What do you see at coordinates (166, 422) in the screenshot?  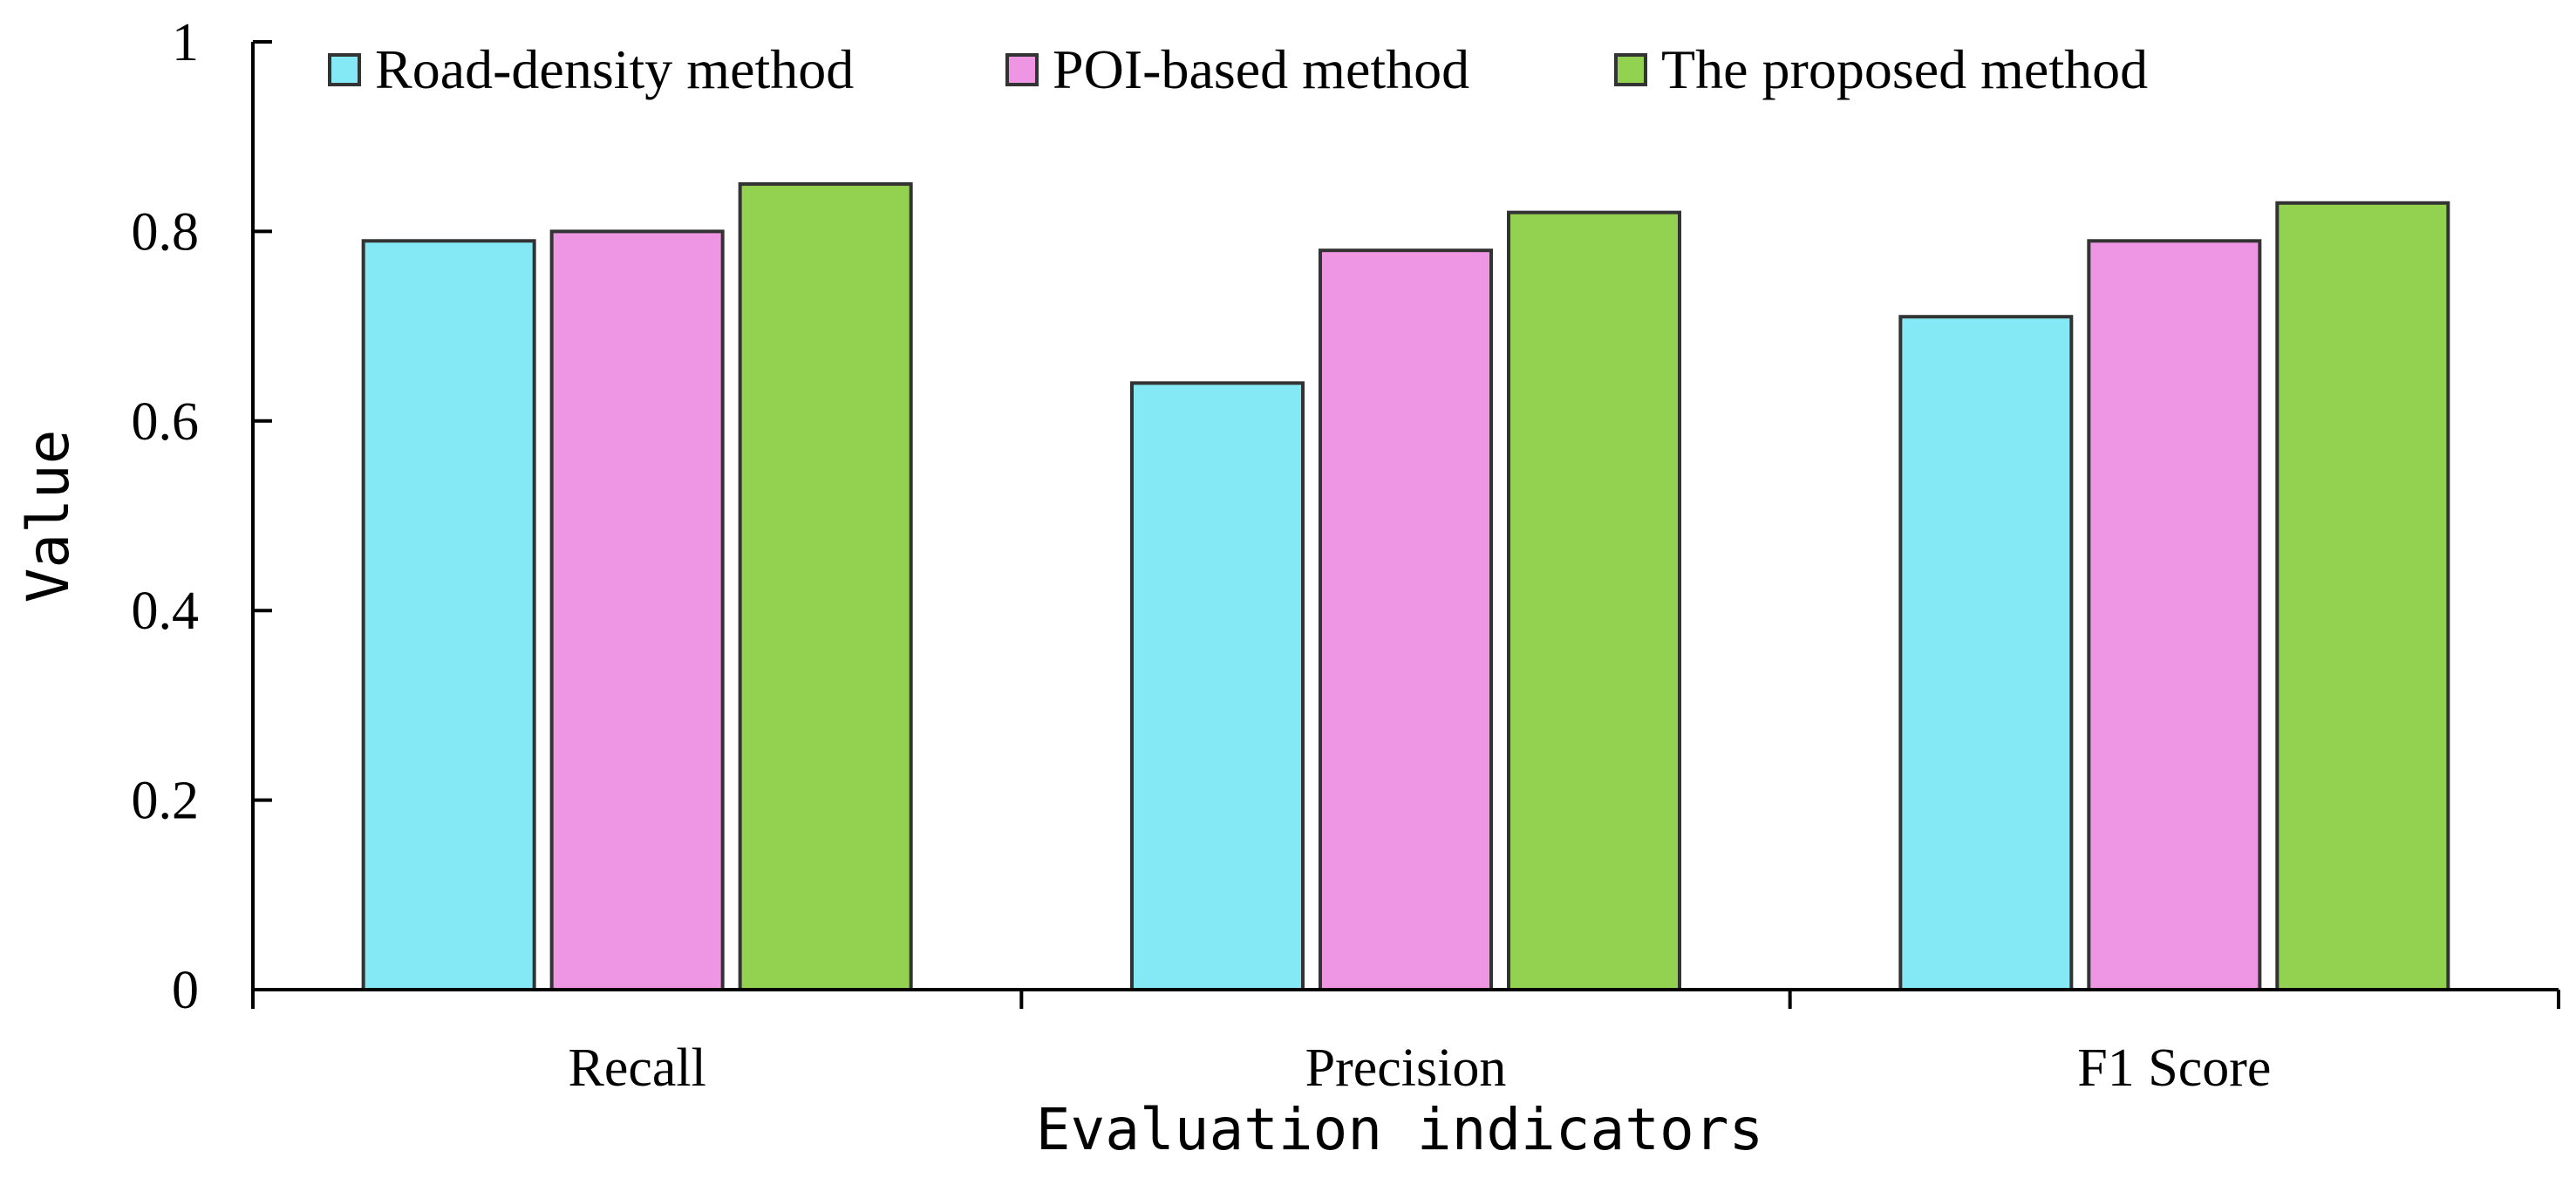 I see `y-tick-label: 0.6` at bounding box center [166, 422].